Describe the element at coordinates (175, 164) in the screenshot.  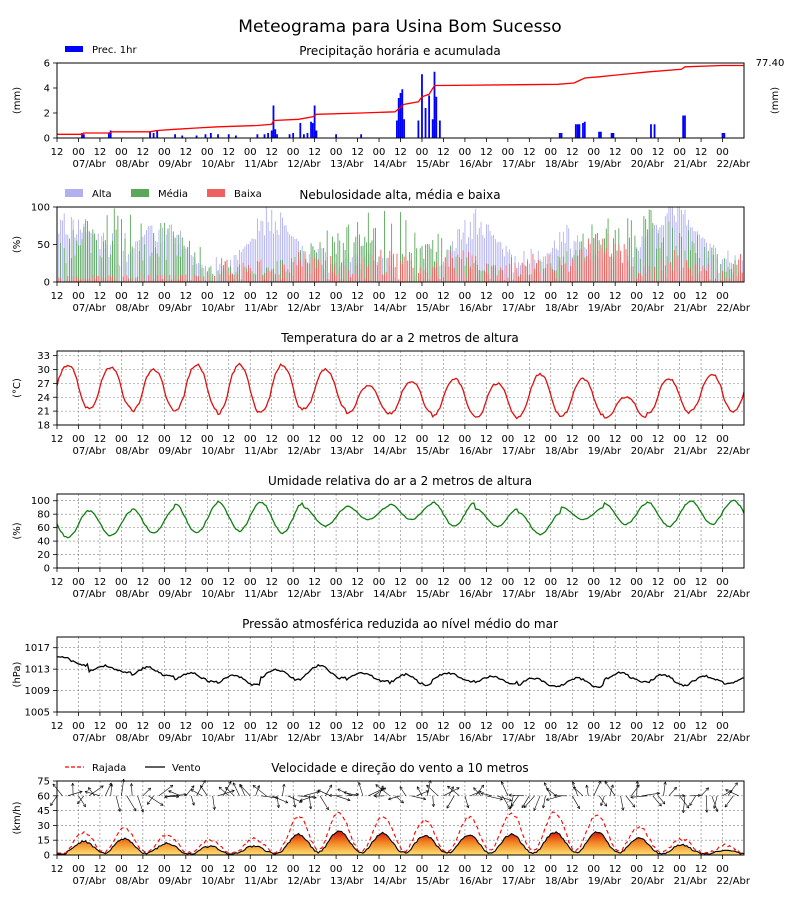
I see `x-tick-label-day: 09/Abr` at that location.